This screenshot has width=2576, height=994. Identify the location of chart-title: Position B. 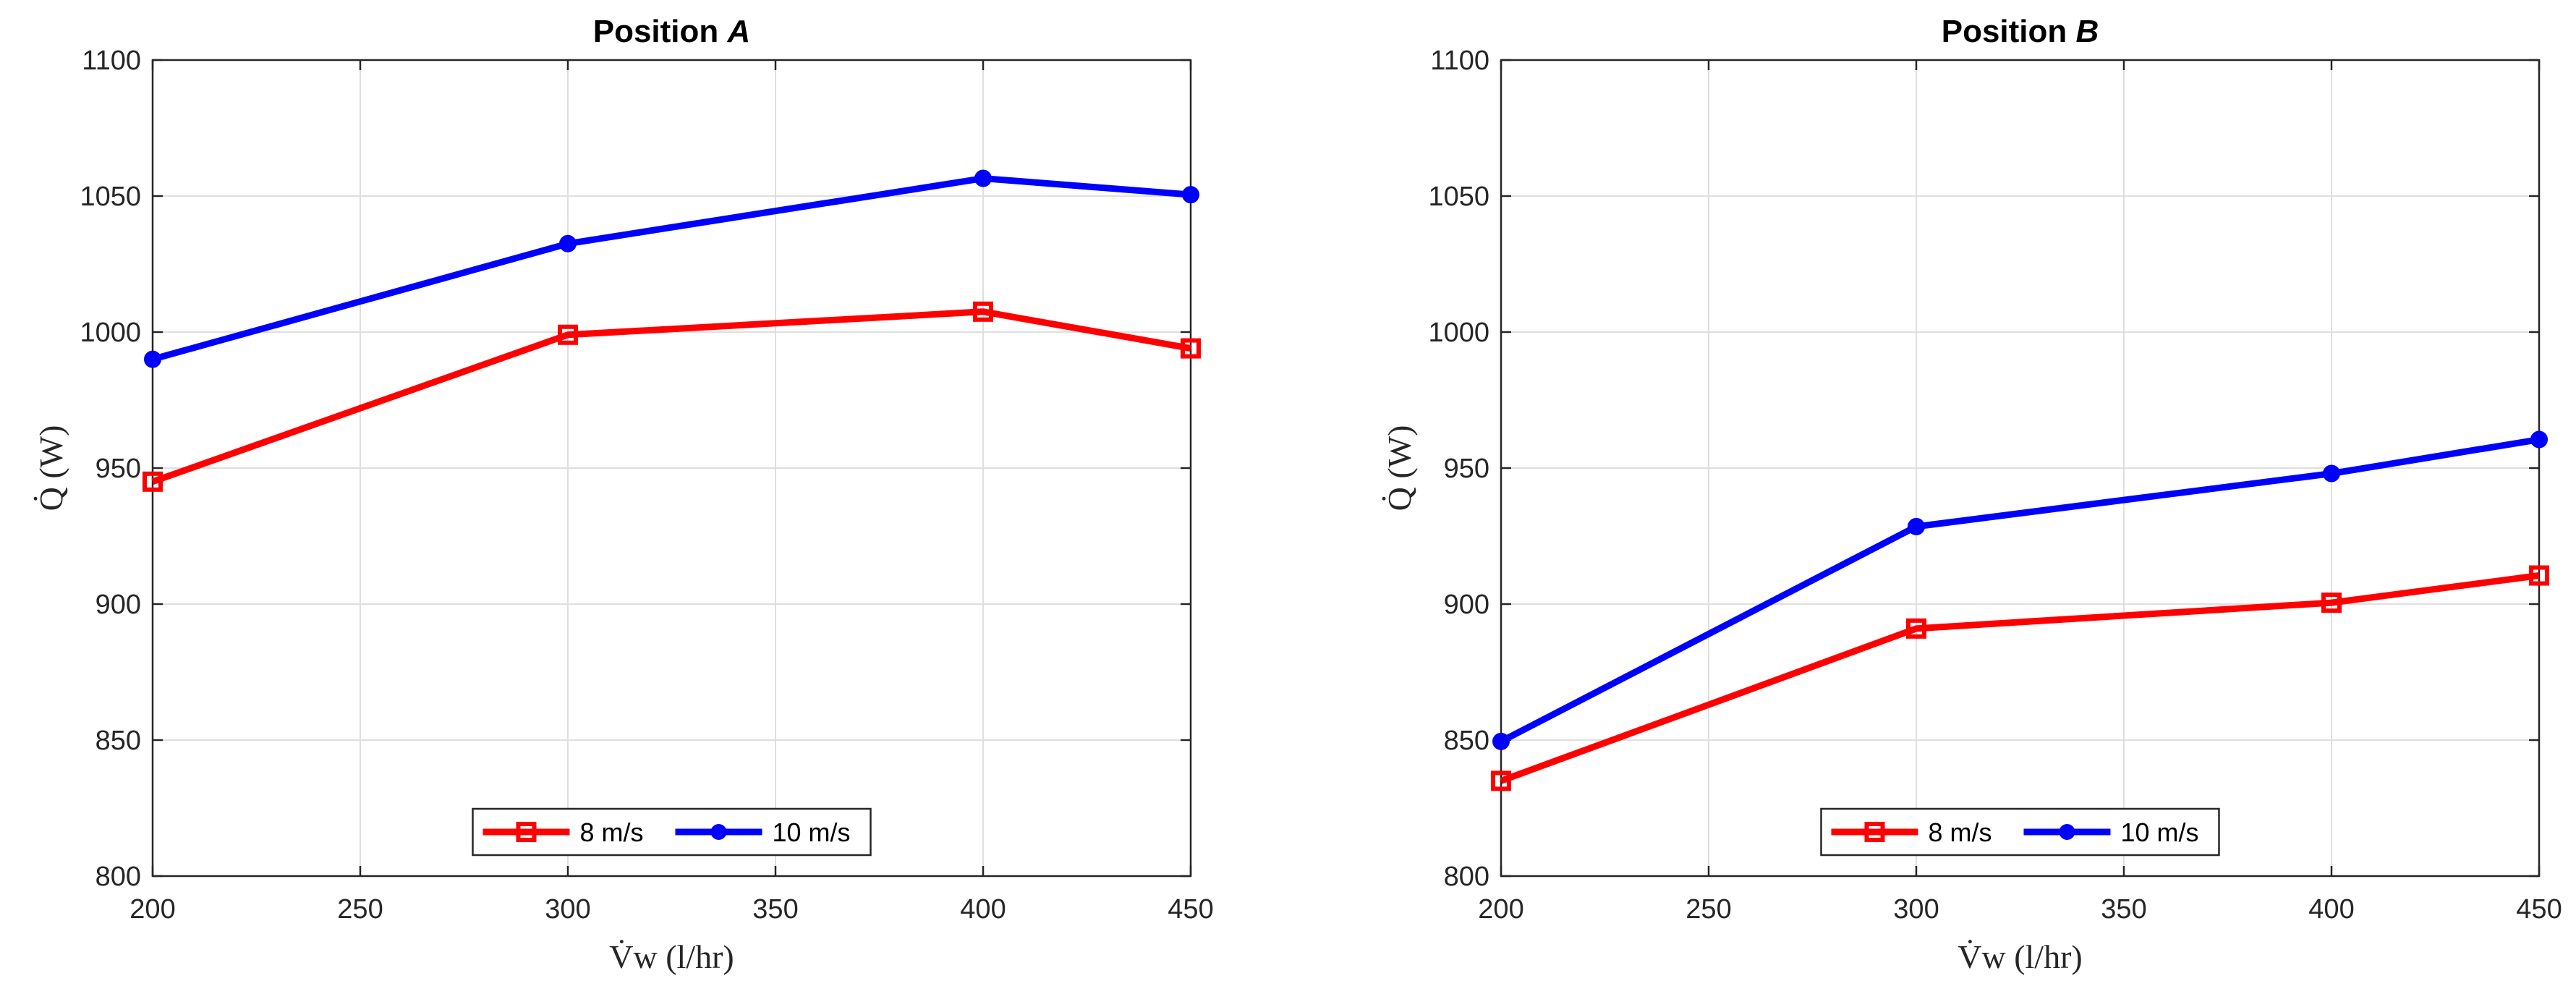
(2020, 31).